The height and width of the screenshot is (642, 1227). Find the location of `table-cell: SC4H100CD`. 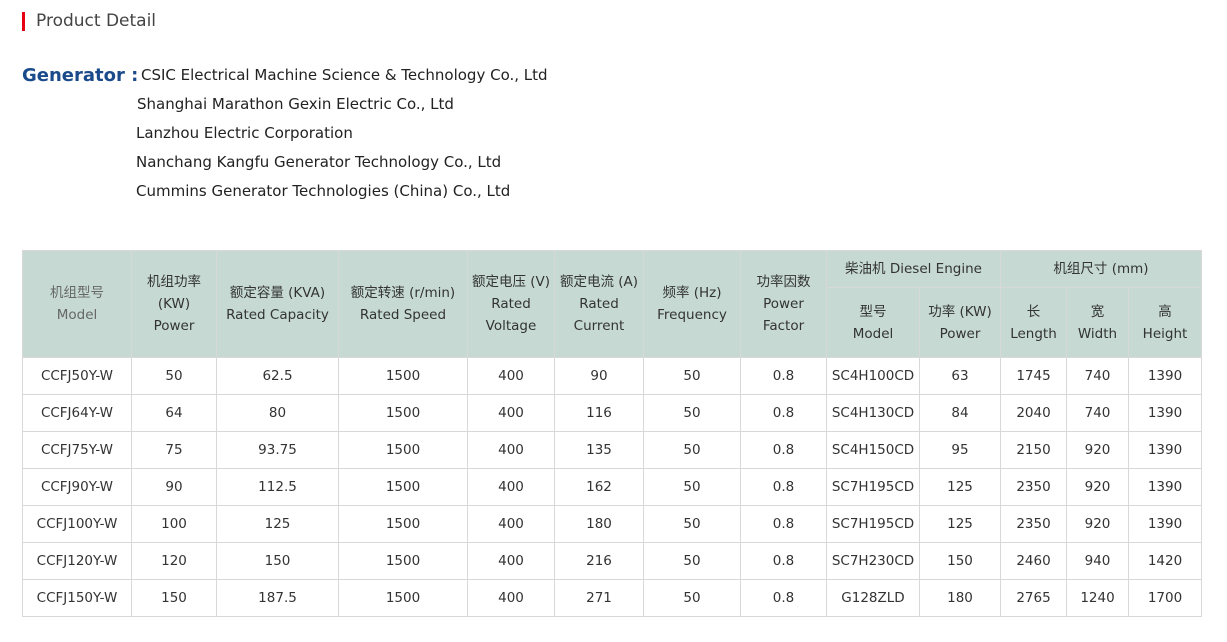

table-cell: SC4H100CD is located at coordinates (873, 376).